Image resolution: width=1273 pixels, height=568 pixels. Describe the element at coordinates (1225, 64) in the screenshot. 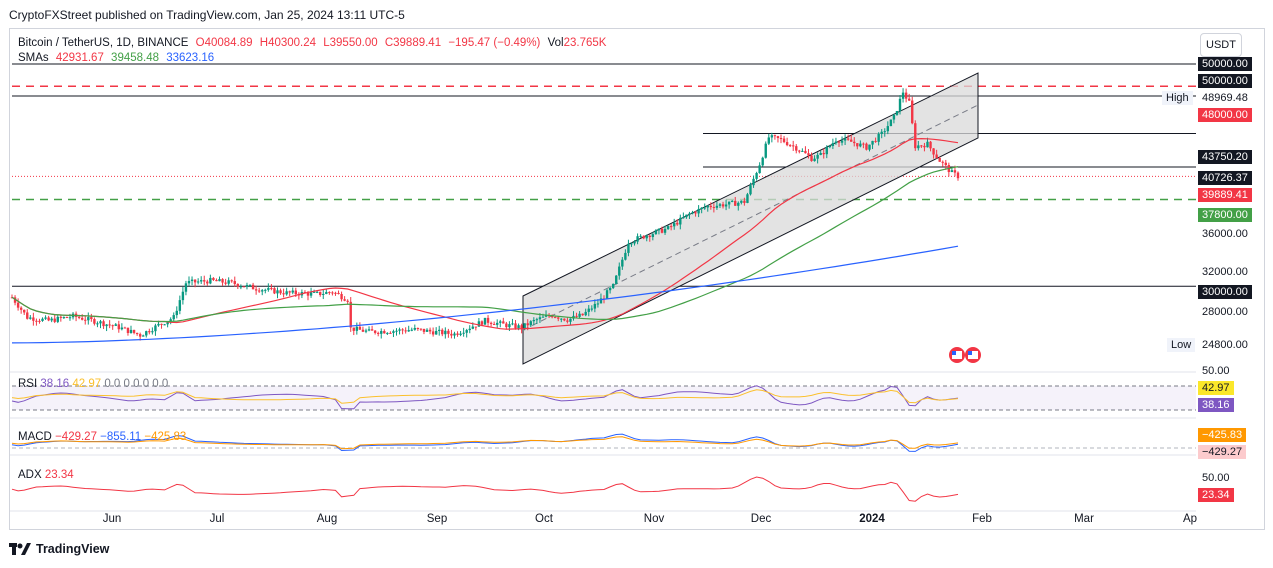

I see `tag-50000-a: 50000.00` at that location.